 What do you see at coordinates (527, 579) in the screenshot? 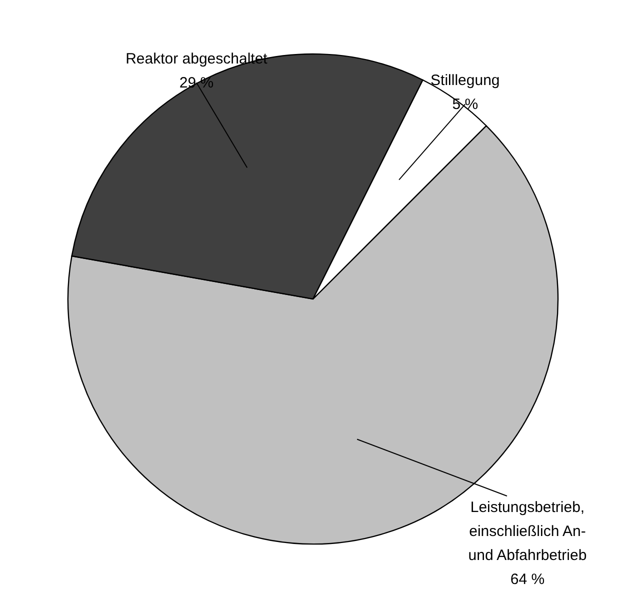
I see `data-label: 64 %` at bounding box center [527, 579].